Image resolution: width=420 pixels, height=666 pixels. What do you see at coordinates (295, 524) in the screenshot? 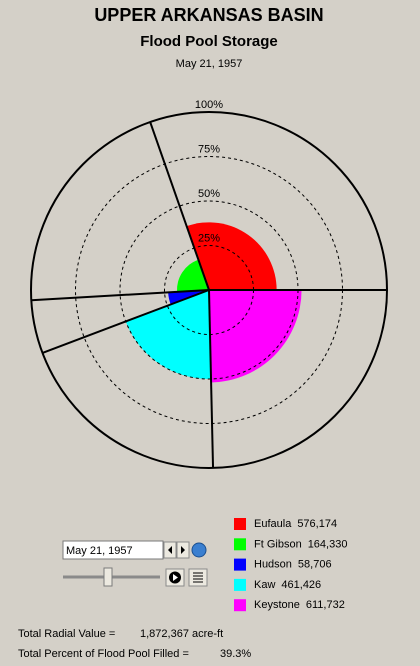
I see `legend-entry: Eufaula 576,174` at bounding box center [295, 524].